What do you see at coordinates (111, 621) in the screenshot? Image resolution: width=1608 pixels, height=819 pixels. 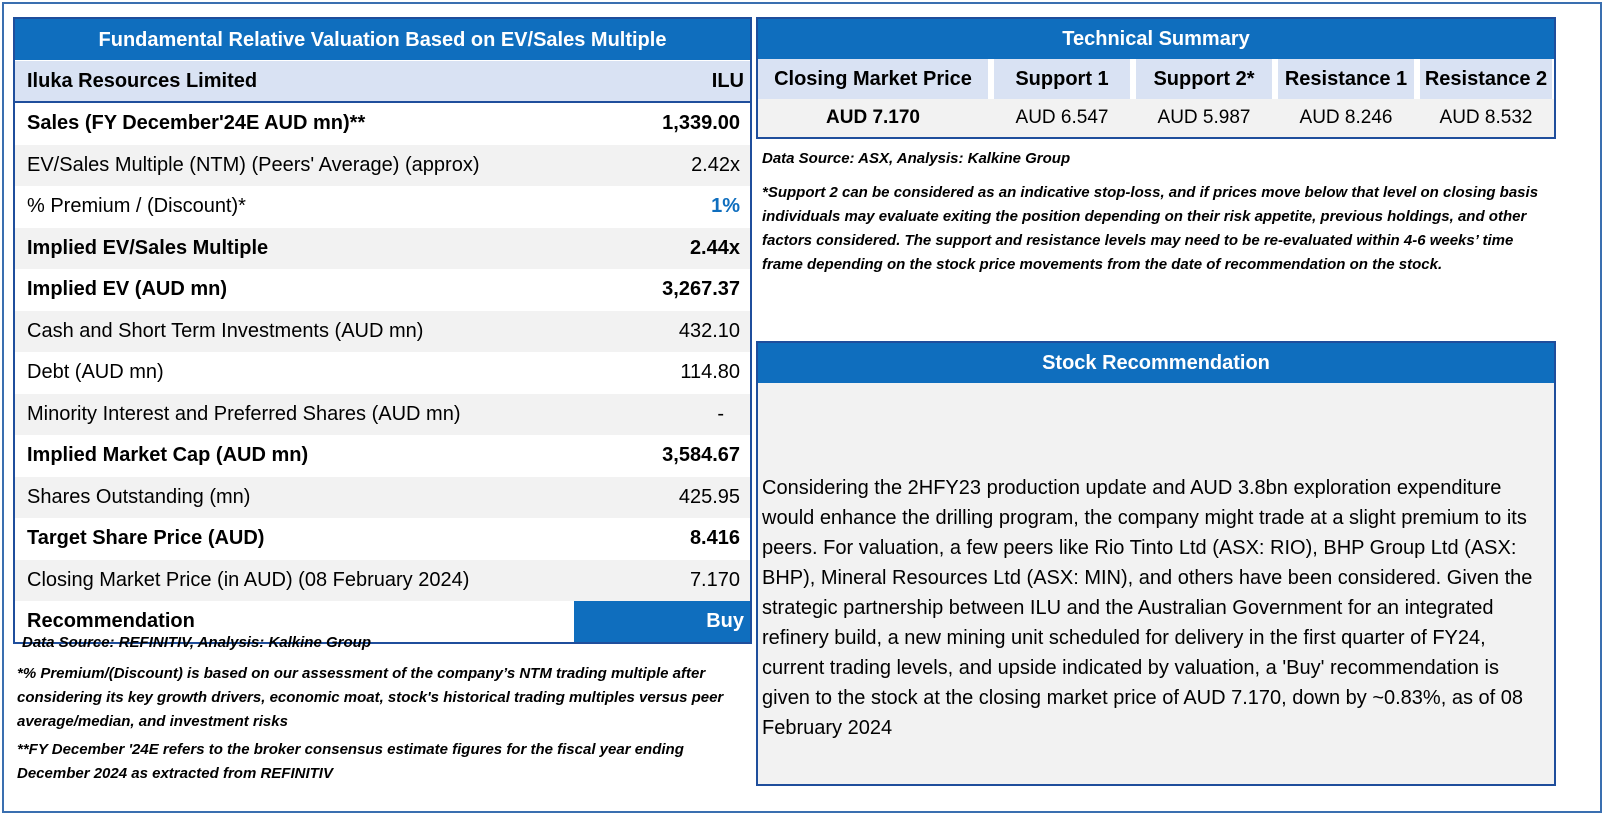 I see `recommendation-label: Recommendation` at bounding box center [111, 621].